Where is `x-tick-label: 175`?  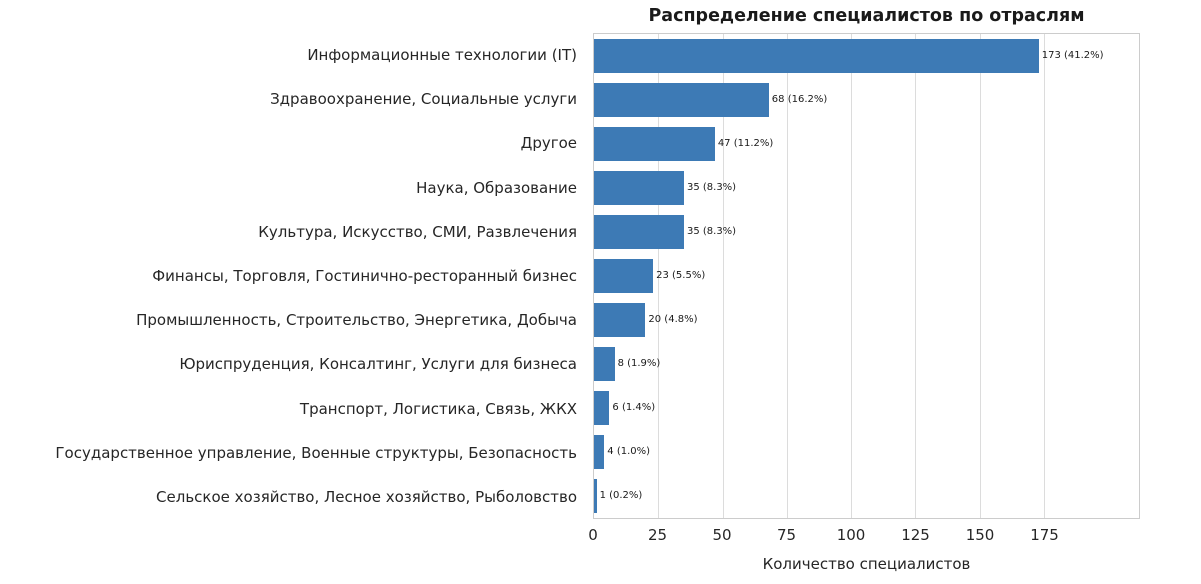 x-tick-label: 175 is located at coordinates (1044, 535).